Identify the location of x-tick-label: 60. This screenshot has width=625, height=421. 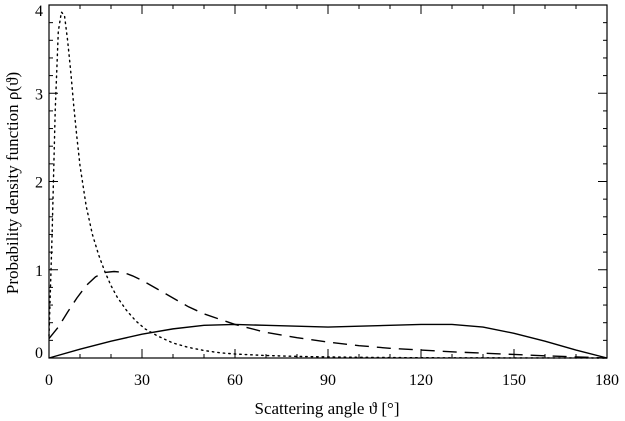
(235, 380).